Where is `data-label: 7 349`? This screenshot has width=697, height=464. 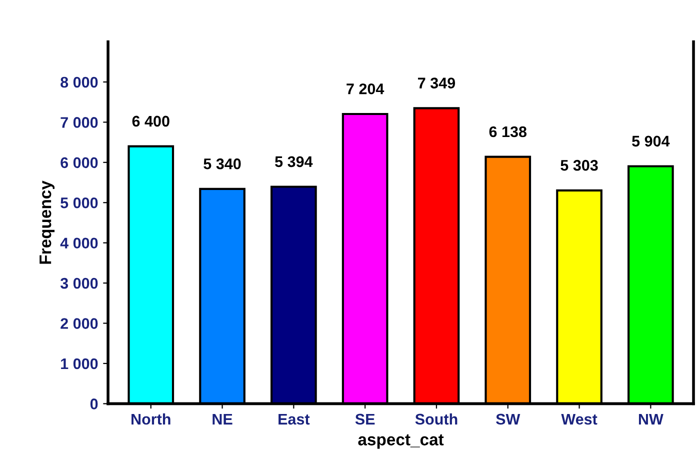 data-label: 7 349 is located at coordinates (437, 83).